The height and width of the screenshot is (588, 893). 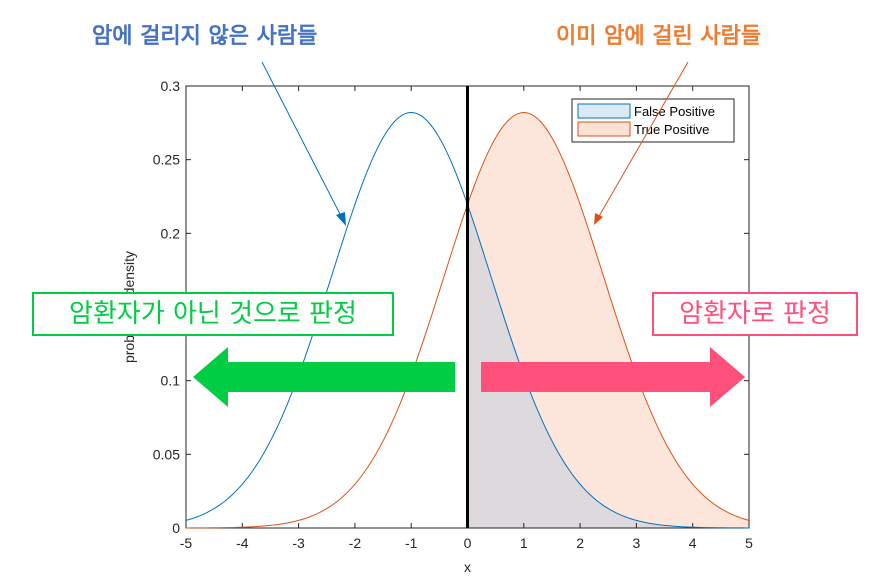 I want to click on healthy-pointer-line, so click(x=302, y=140).